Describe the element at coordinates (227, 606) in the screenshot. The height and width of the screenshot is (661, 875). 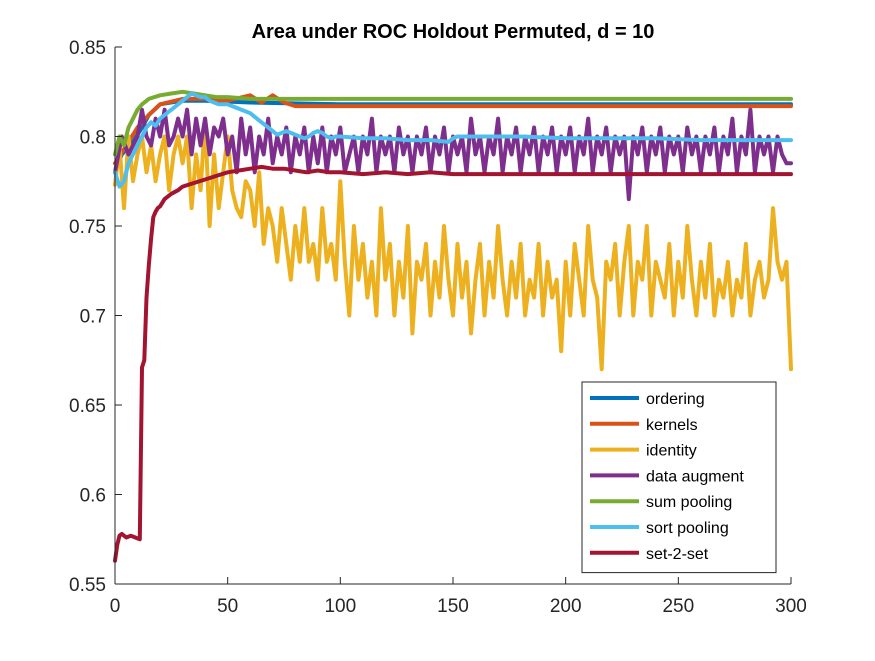
I see `x-tick-label: 50` at that location.